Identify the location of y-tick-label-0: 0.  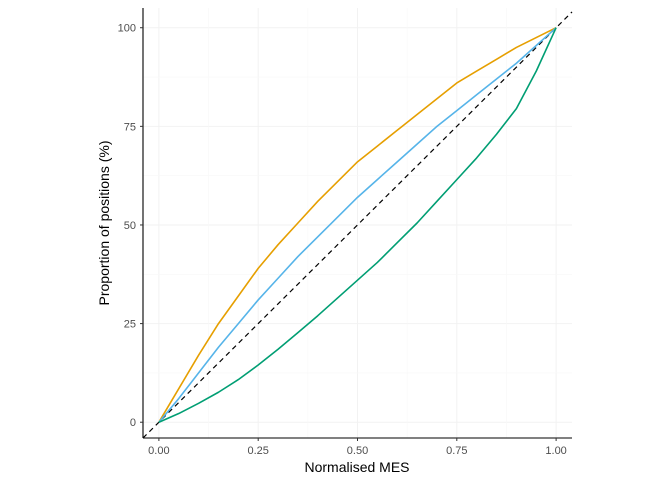
(133, 423).